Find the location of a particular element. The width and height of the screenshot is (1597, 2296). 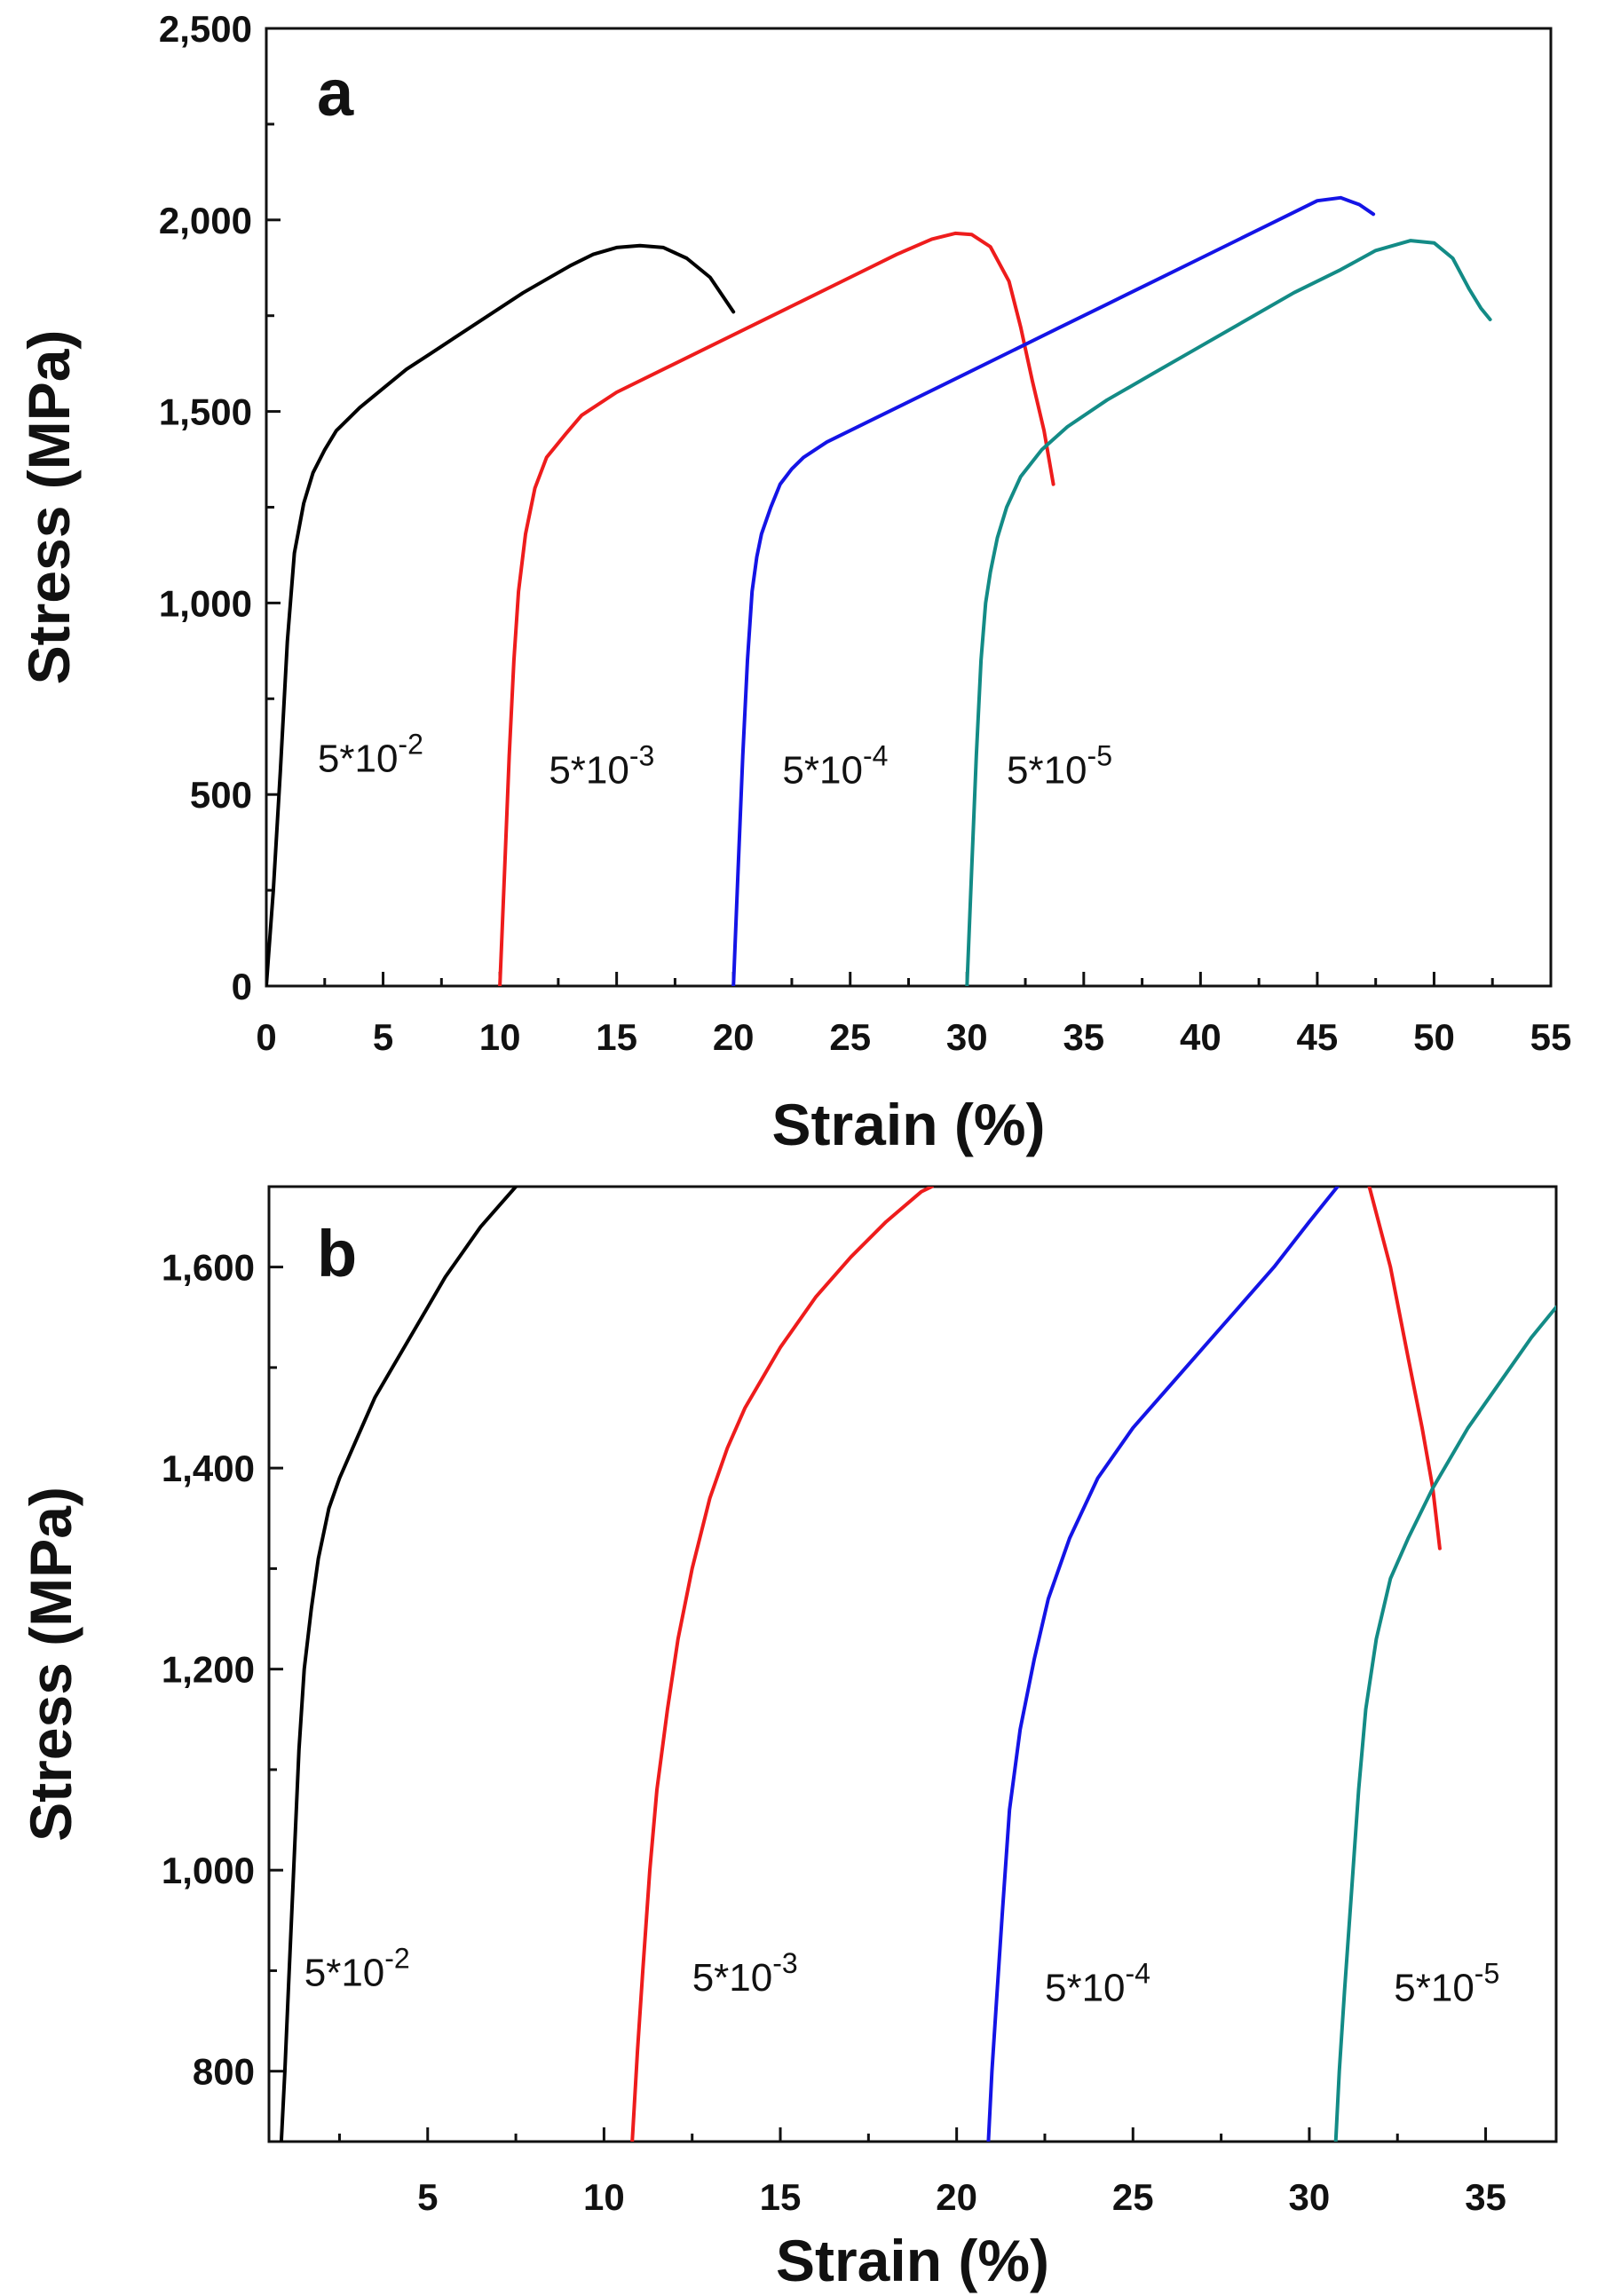

y-tick-label: 1,200 is located at coordinates (208, 1670).